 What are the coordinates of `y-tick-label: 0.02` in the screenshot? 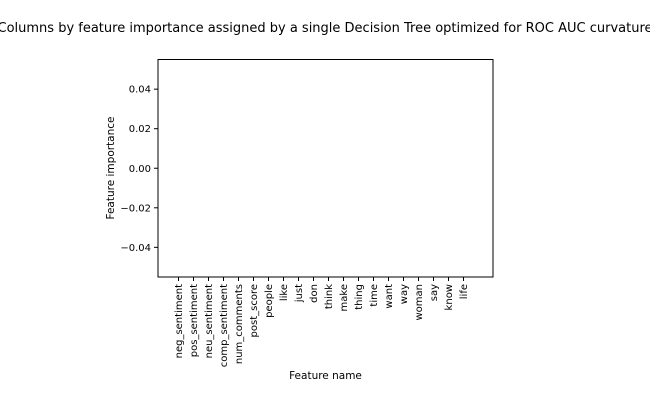 It's located at (140, 129).